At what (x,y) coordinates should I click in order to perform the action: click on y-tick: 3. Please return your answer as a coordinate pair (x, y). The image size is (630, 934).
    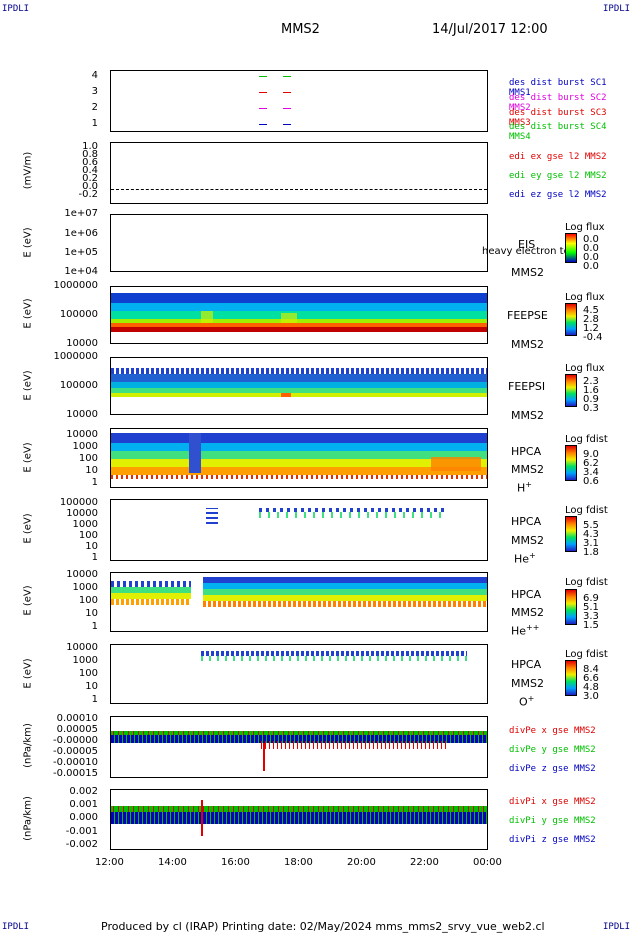
    Looking at the image, I should click on (94, 91).